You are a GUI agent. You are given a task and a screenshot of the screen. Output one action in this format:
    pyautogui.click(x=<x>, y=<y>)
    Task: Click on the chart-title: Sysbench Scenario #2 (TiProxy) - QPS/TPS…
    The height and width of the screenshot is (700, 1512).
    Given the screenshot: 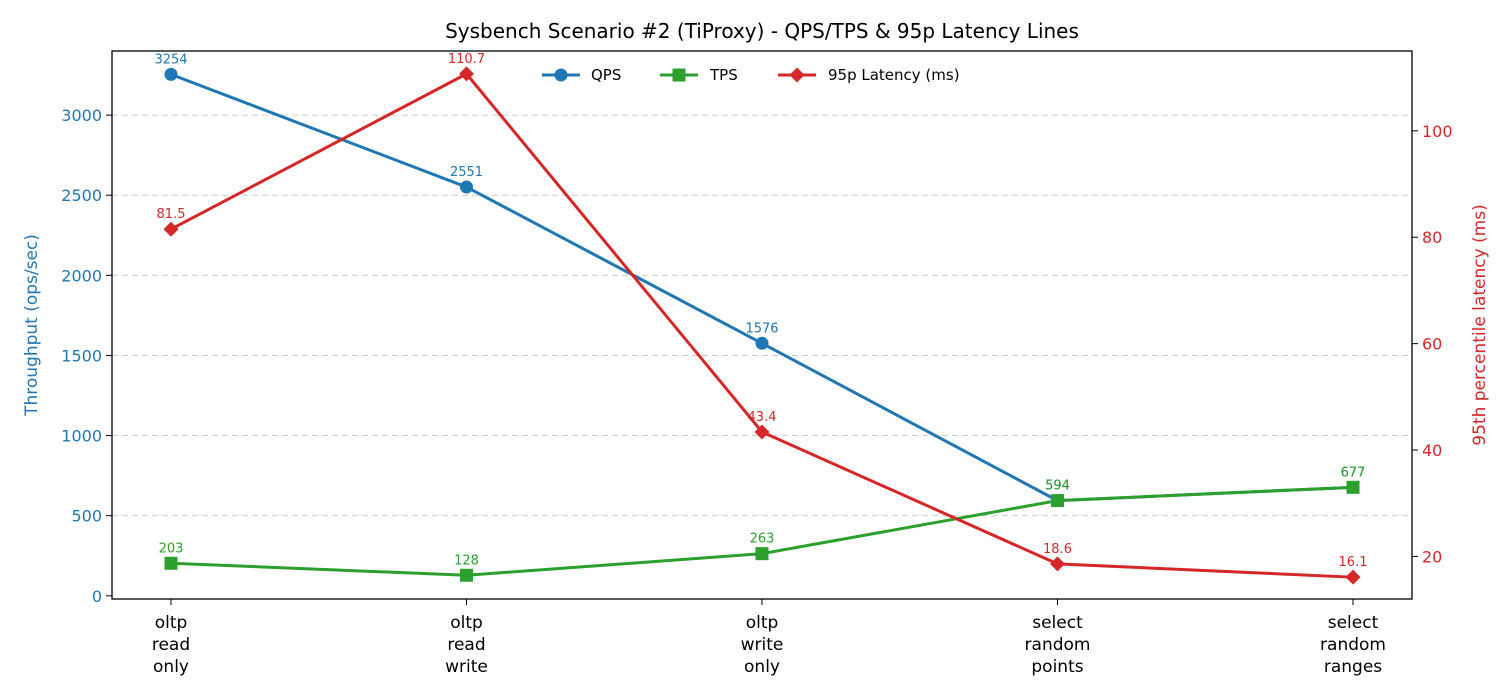 What is the action you would take?
    pyautogui.click(x=762, y=31)
    